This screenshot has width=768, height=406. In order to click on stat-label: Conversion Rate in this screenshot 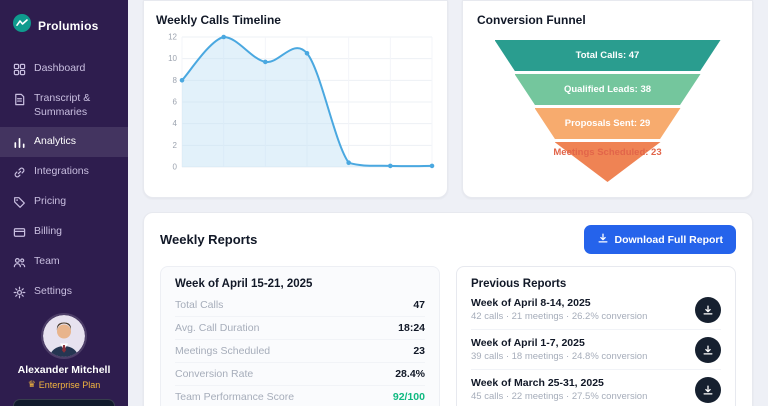, I will do `click(214, 374)`.